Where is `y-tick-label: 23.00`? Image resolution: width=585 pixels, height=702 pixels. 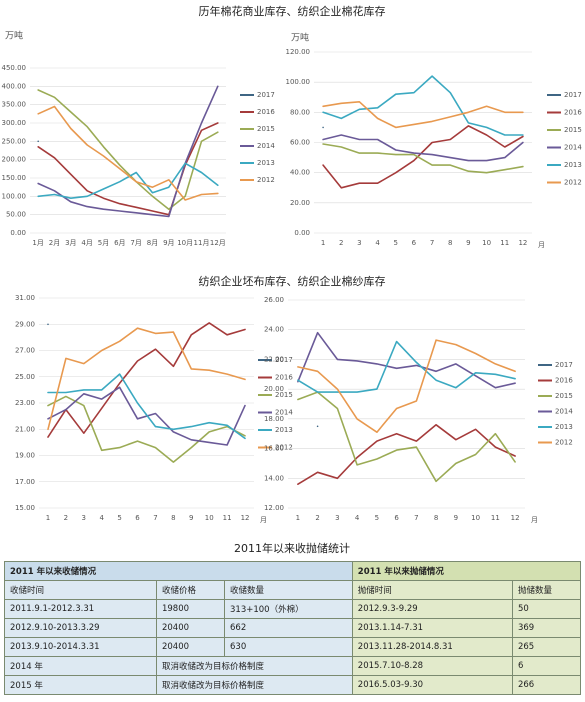
y-tick-label: 23.00 is located at coordinates (25, 403).